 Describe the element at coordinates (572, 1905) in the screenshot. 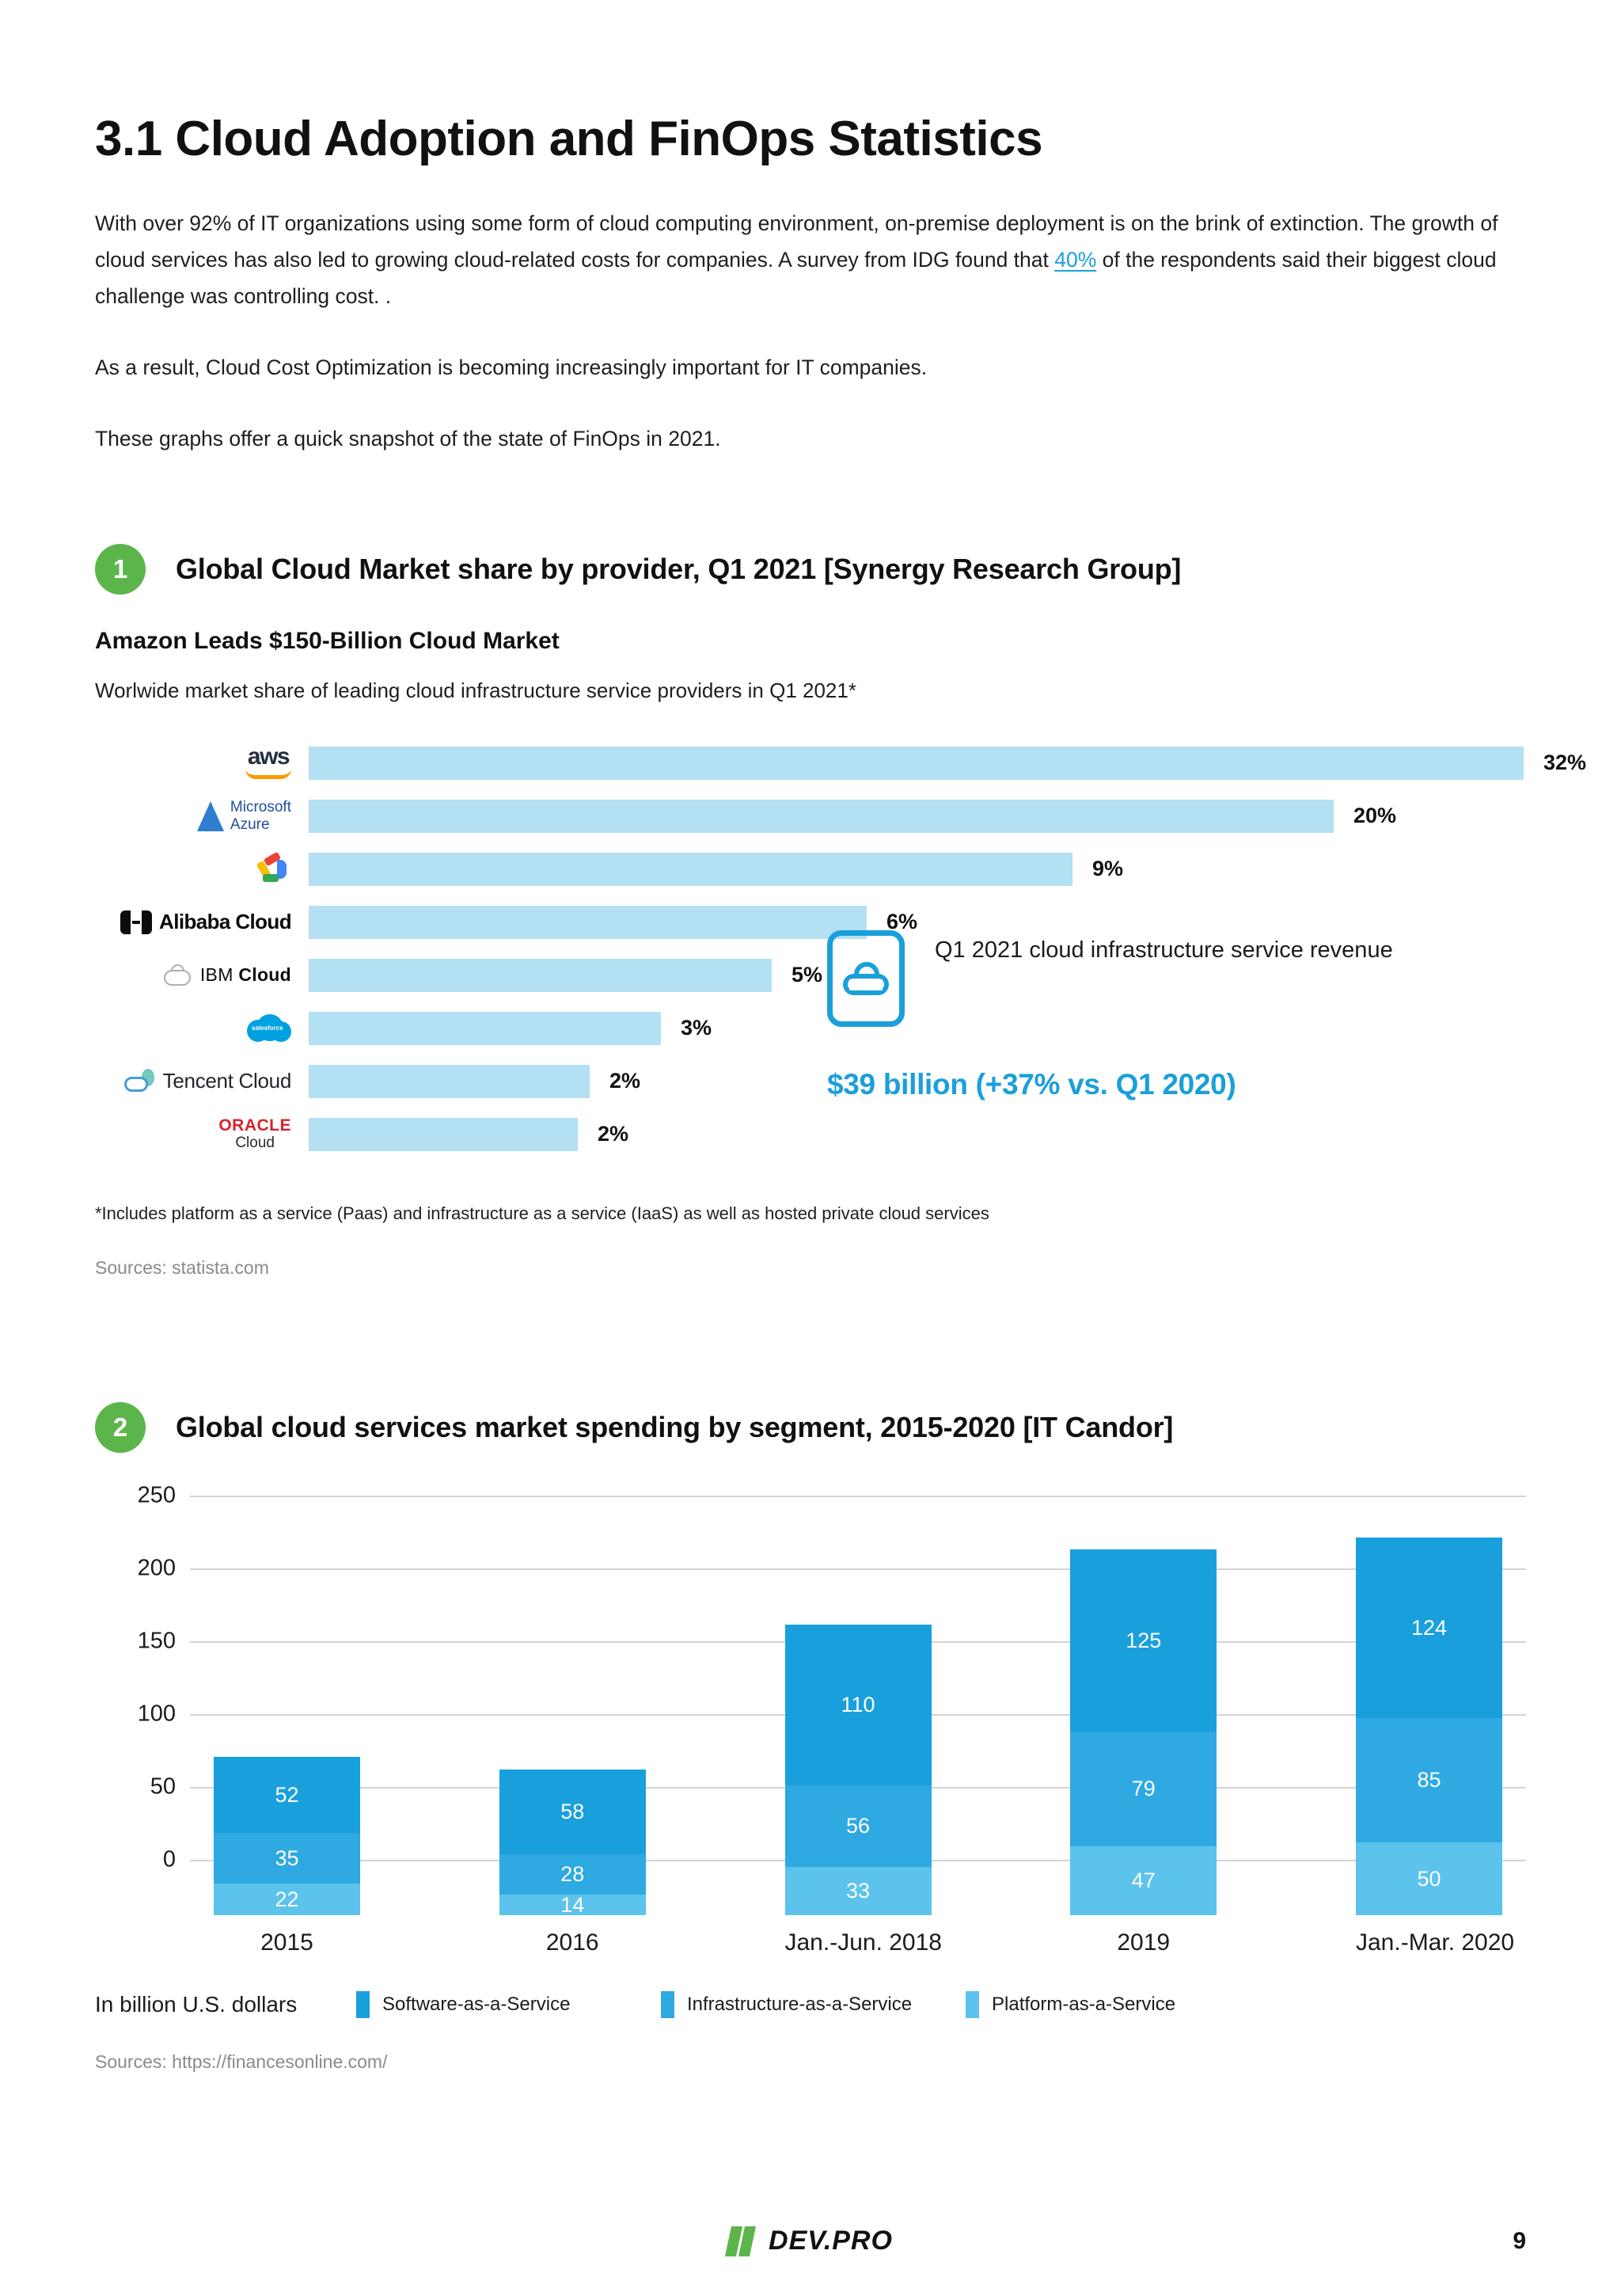

I see `segment-paas: 14` at that location.